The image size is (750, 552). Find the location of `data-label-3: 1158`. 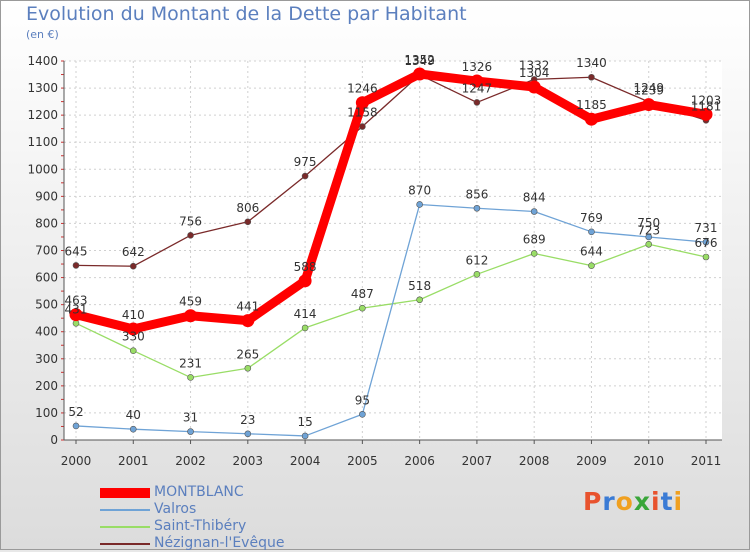

data-label-3: 1158 is located at coordinates (362, 113).